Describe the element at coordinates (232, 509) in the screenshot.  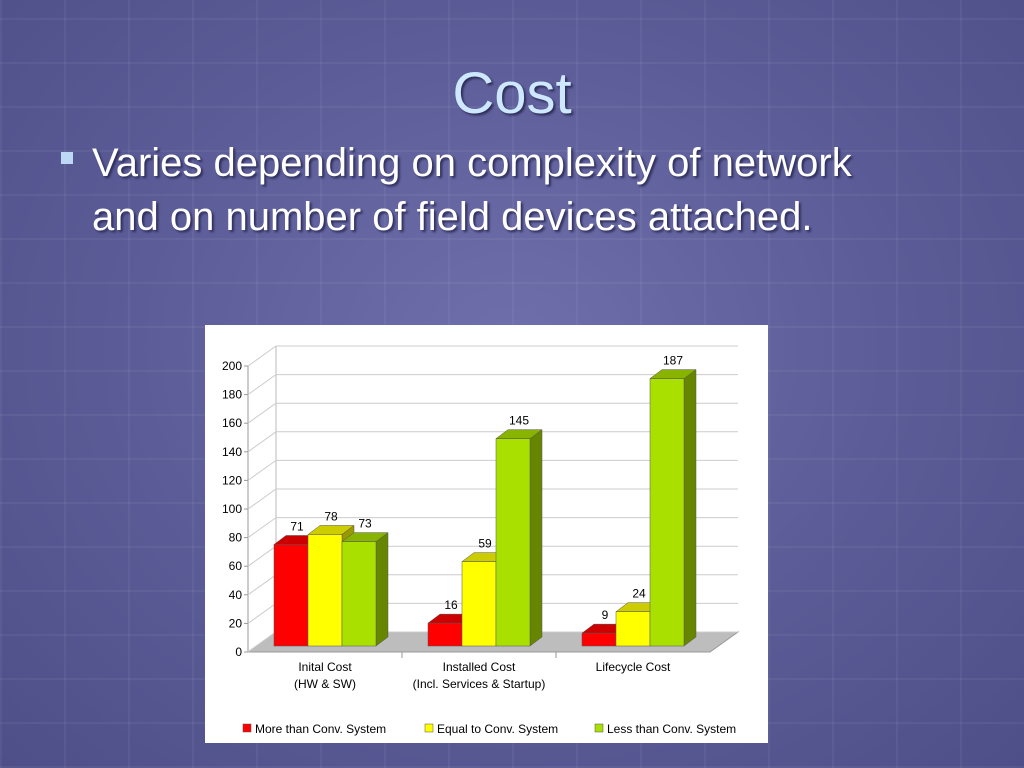
I see `y-tick-label: 100` at that location.